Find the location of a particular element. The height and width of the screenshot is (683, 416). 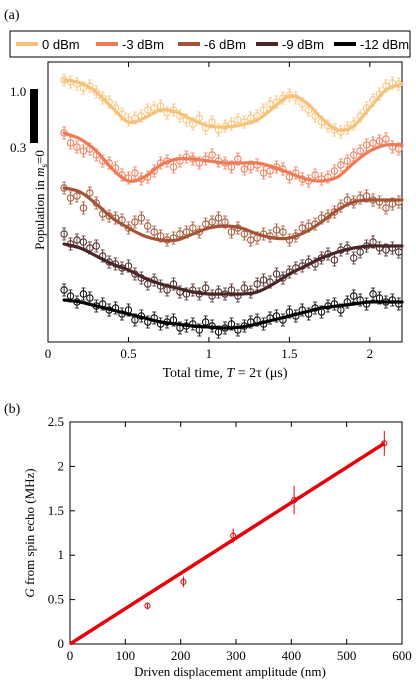

x-tick-label: 400 is located at coordinates (292, 655).